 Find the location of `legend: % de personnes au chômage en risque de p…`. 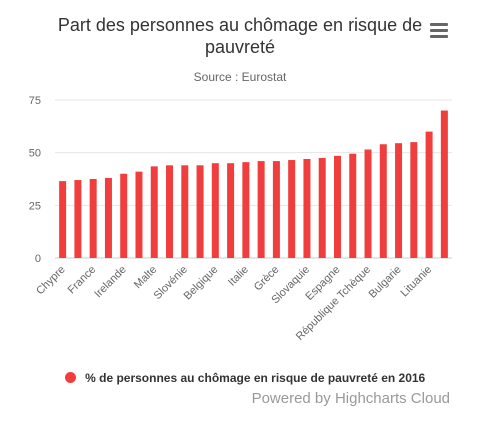

legend: % de personnes au chômage en risque de p… is located at coordinates (245, 378).